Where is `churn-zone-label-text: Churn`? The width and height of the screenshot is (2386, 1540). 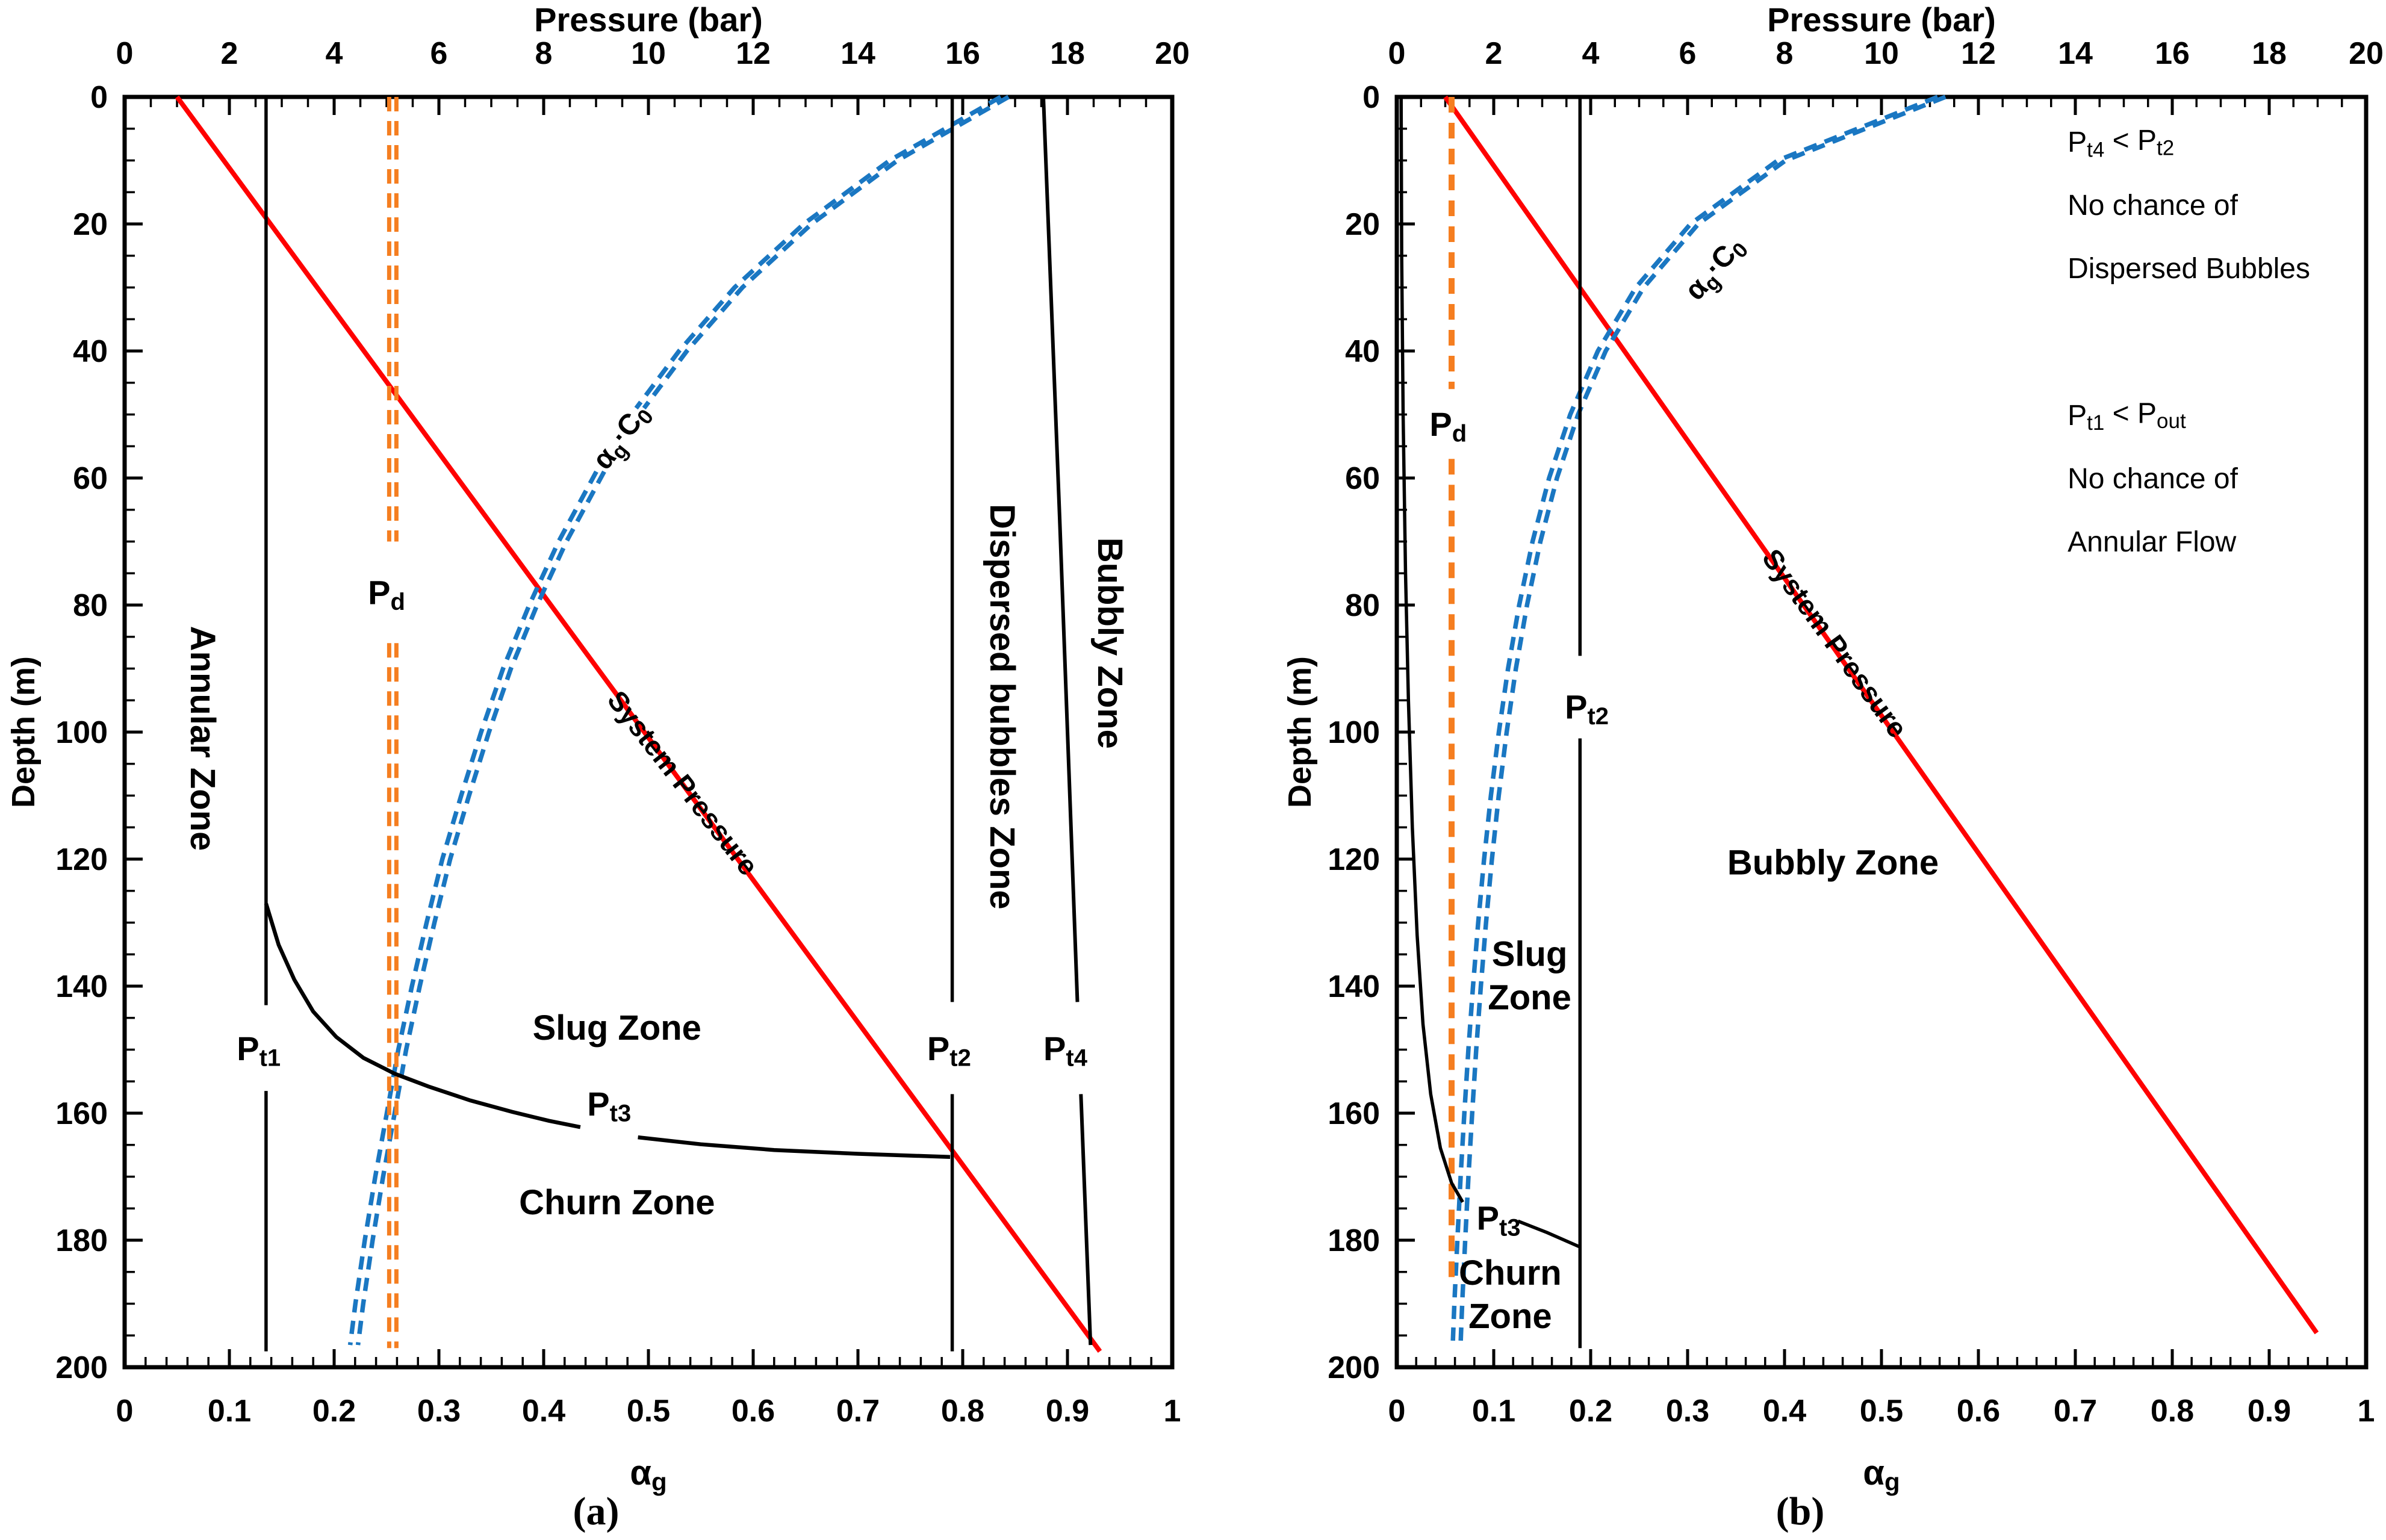 churn-zone-label-text: Churn is located at coordinates (1510, 1273).